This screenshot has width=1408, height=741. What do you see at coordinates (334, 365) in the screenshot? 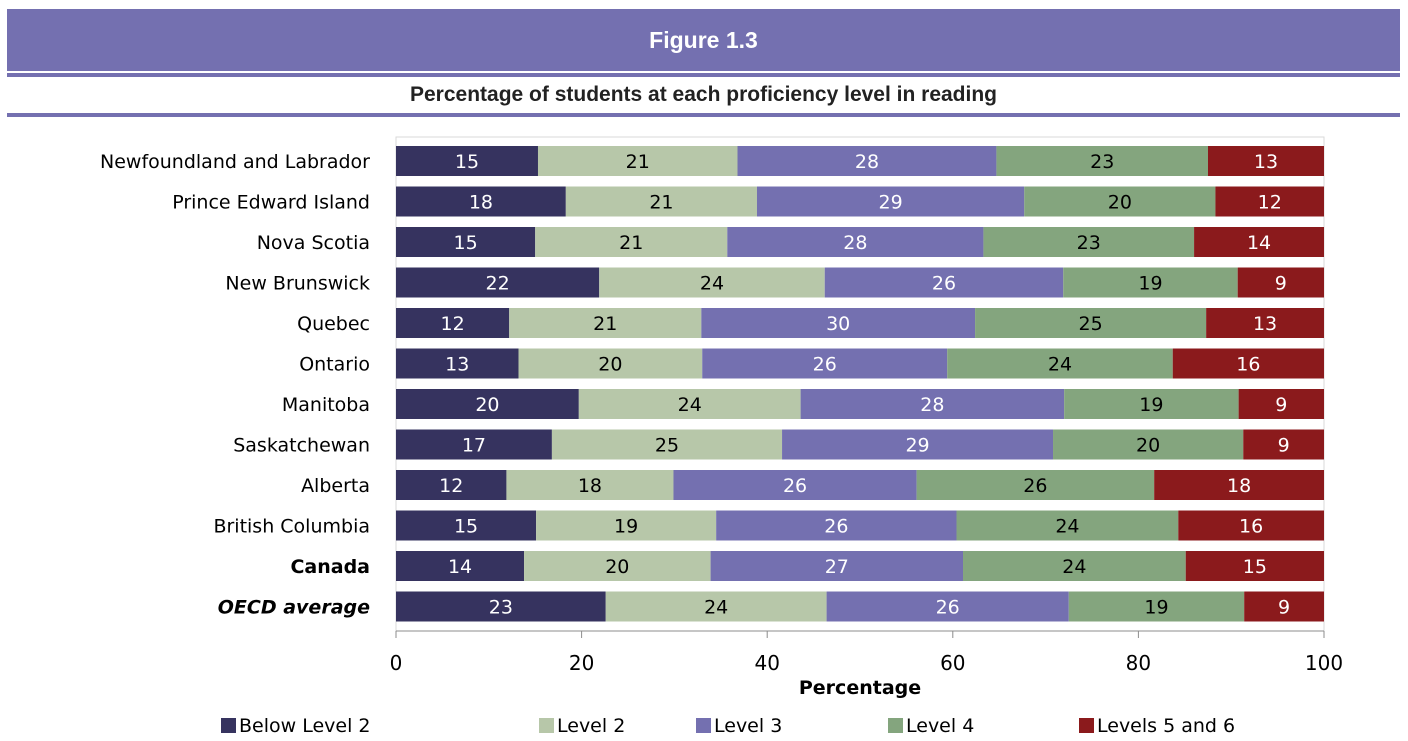
I see `category-label: Ontario` at bounding box center [334, 365].